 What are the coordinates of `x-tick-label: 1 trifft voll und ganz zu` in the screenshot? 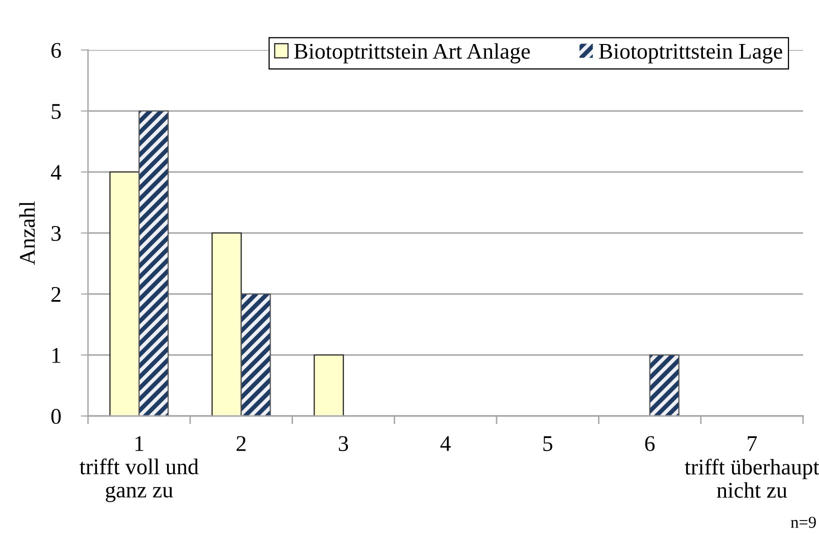 It's located at (139, 469).